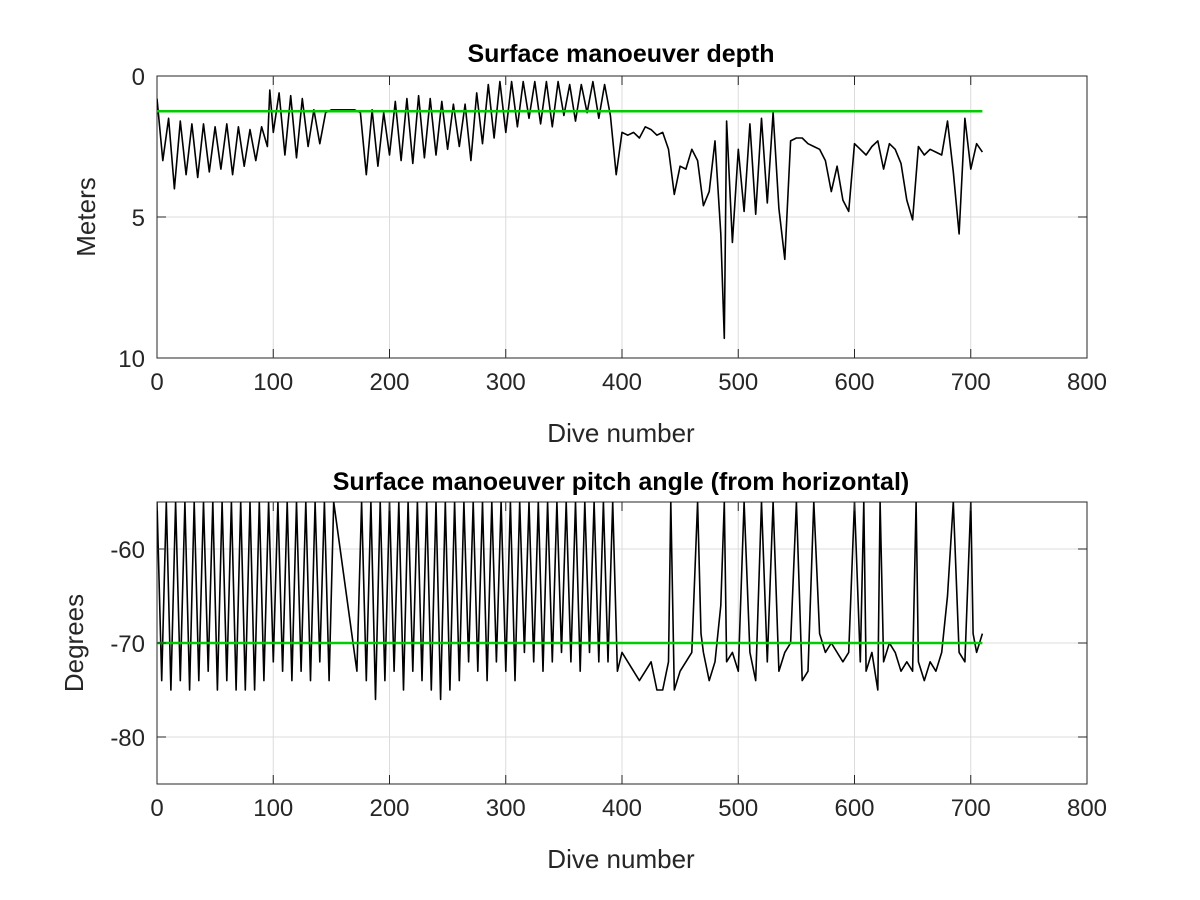  I want to click on y-tick-label: 0, so click(138, 77).